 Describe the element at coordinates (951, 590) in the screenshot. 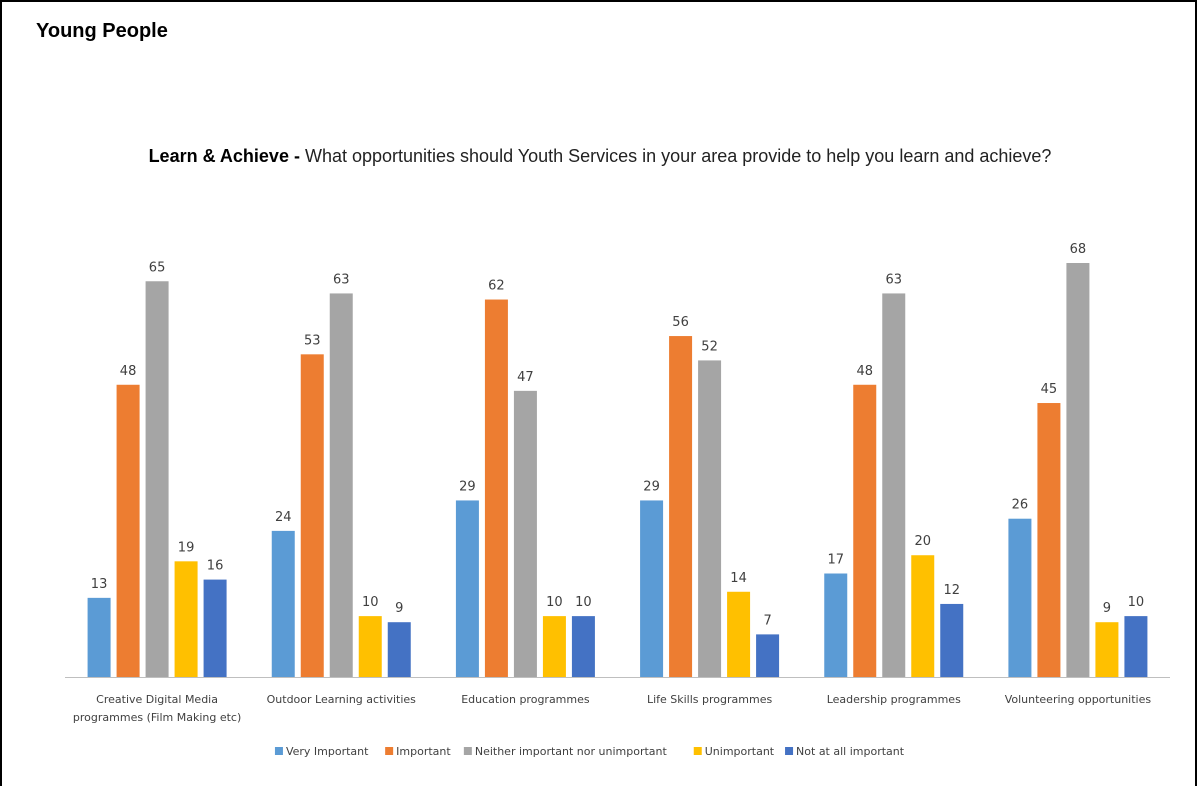

I see `data-label: 12` at that location.